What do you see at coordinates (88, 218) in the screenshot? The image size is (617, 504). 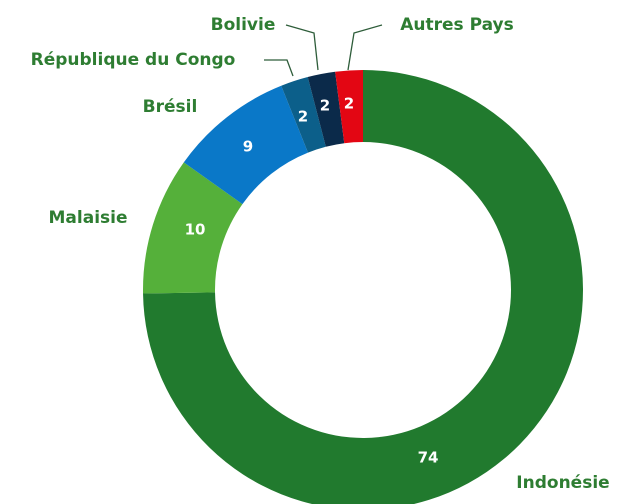 I see `category-label: Malaisie` at bounding box center [88, 218].